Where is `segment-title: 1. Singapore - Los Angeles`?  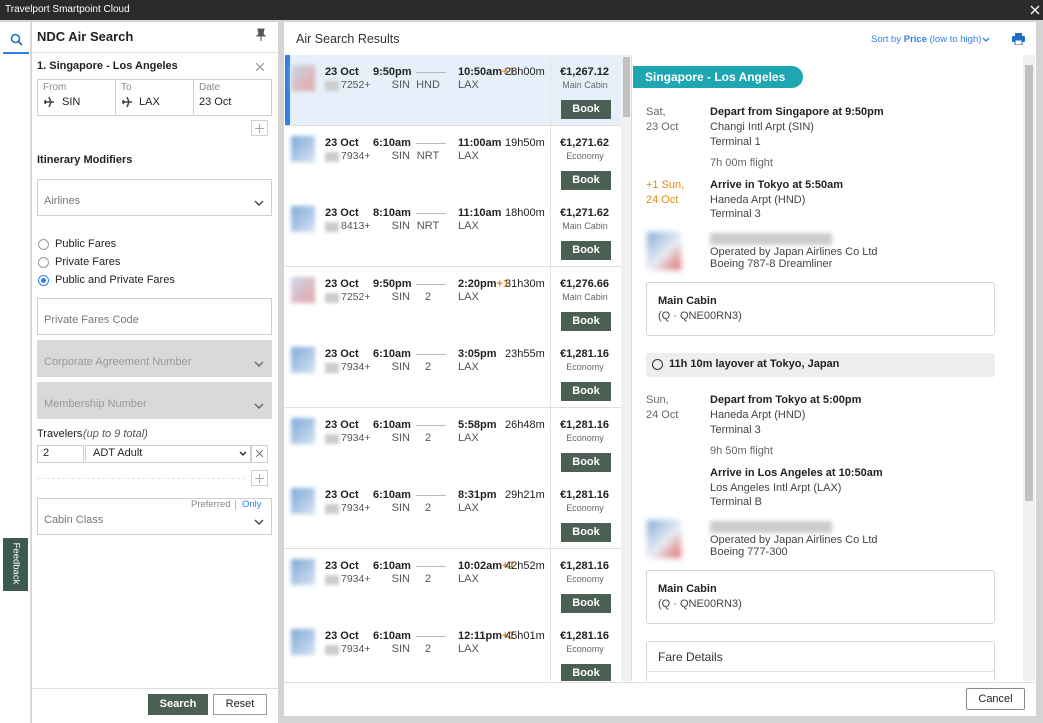 segment-title: 1. Singapore - Los Angeles is located at coordinates (107, 66).